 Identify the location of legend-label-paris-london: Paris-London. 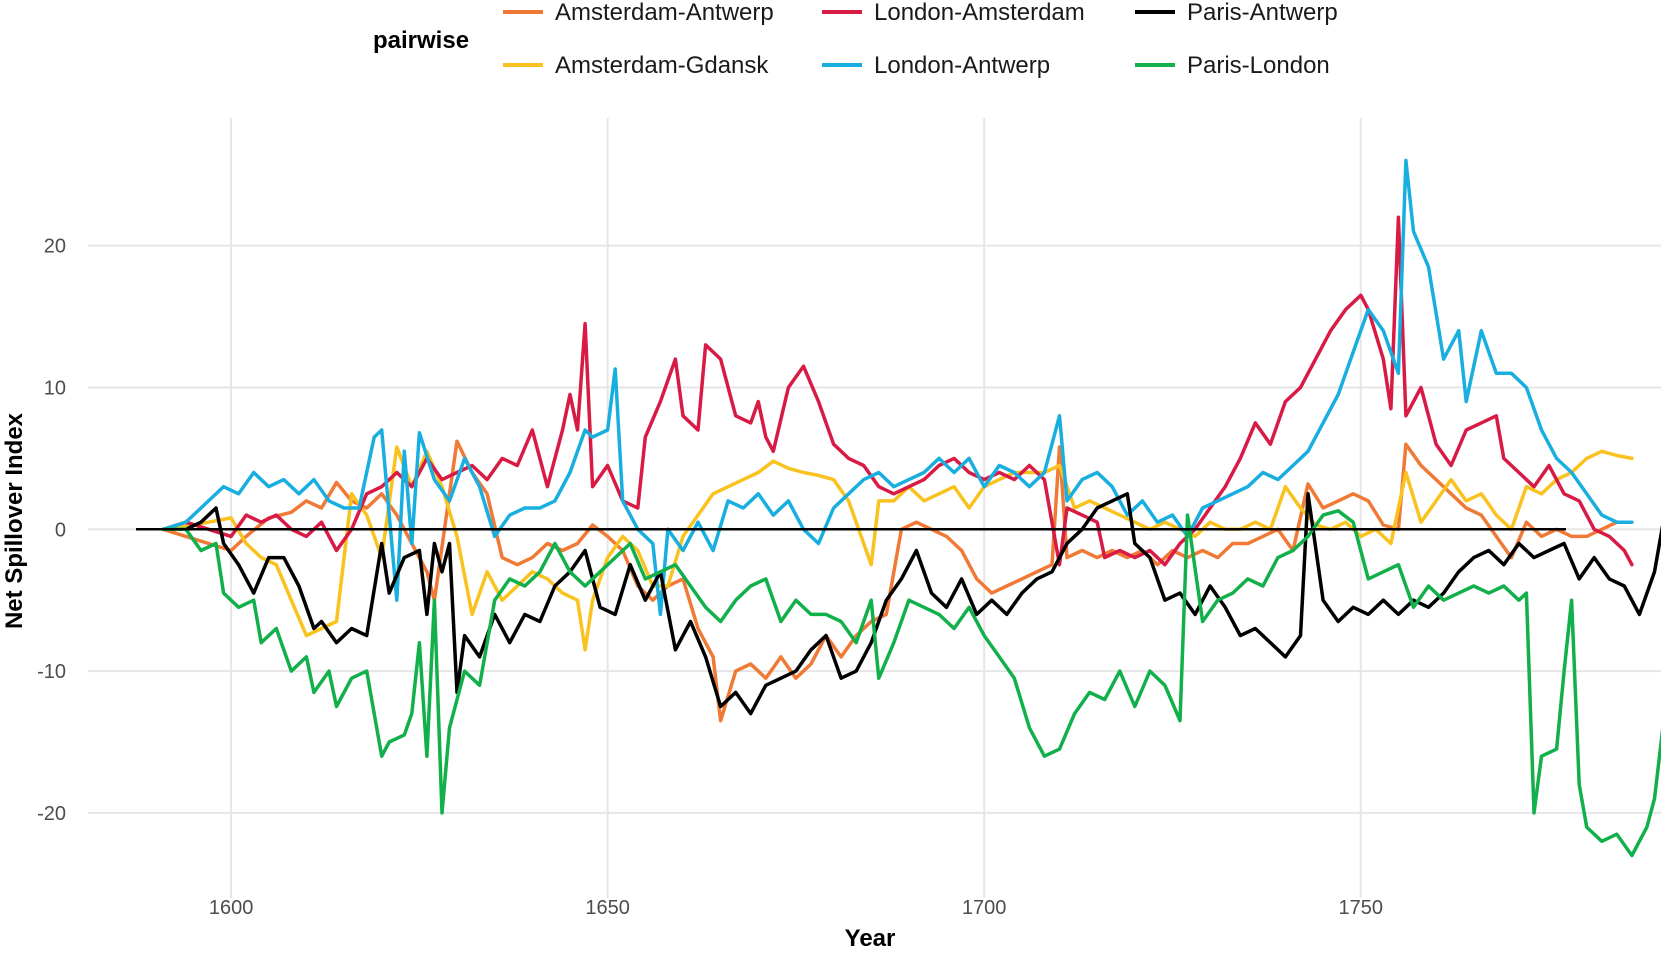
(1258, 65).